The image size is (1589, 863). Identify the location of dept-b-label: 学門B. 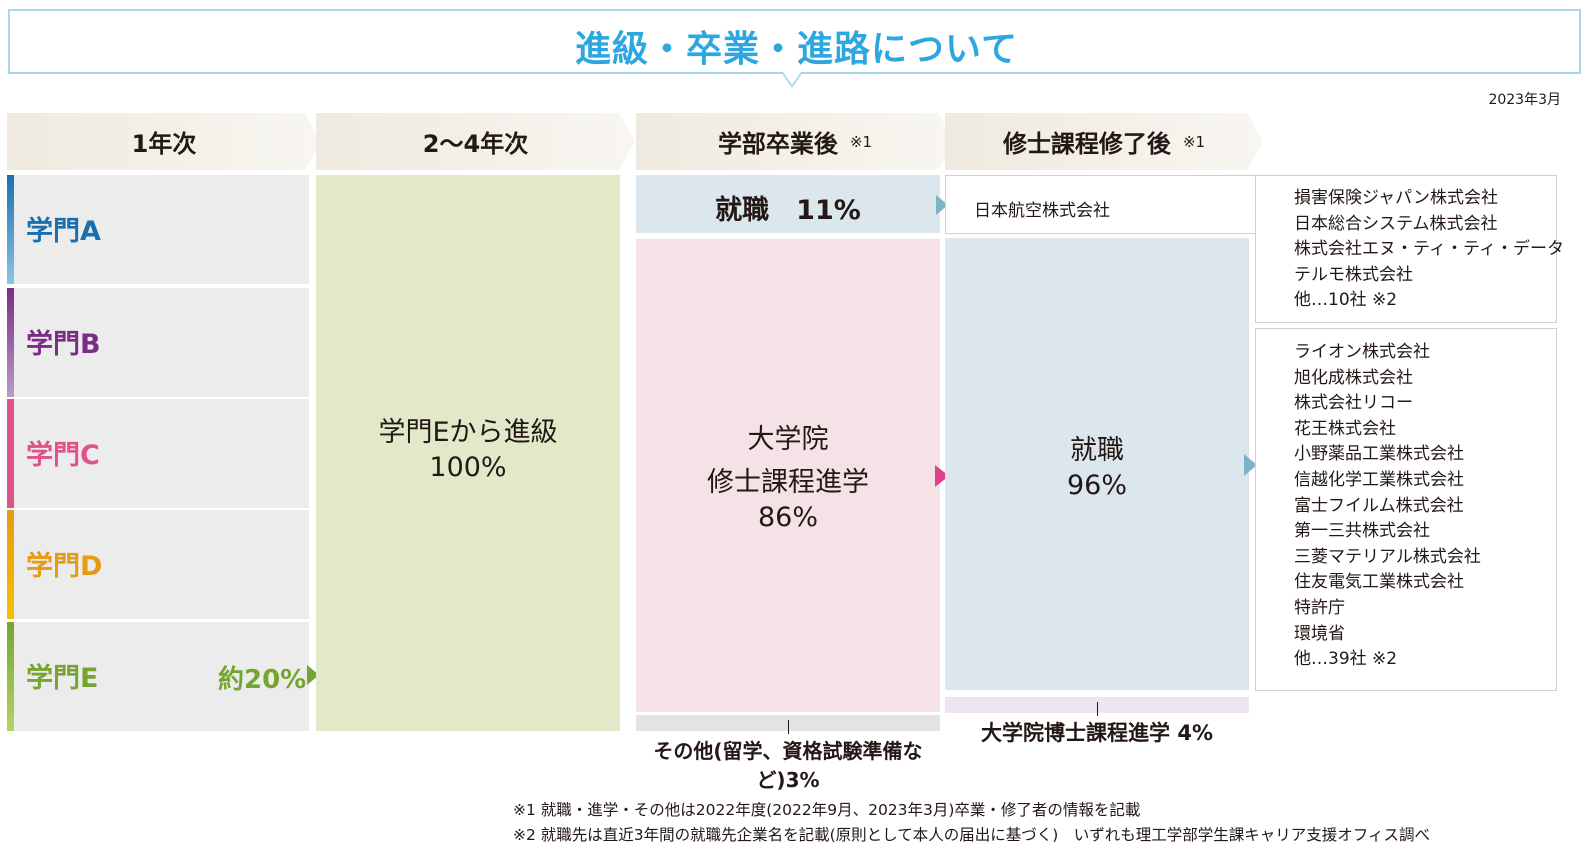
(63, 344).